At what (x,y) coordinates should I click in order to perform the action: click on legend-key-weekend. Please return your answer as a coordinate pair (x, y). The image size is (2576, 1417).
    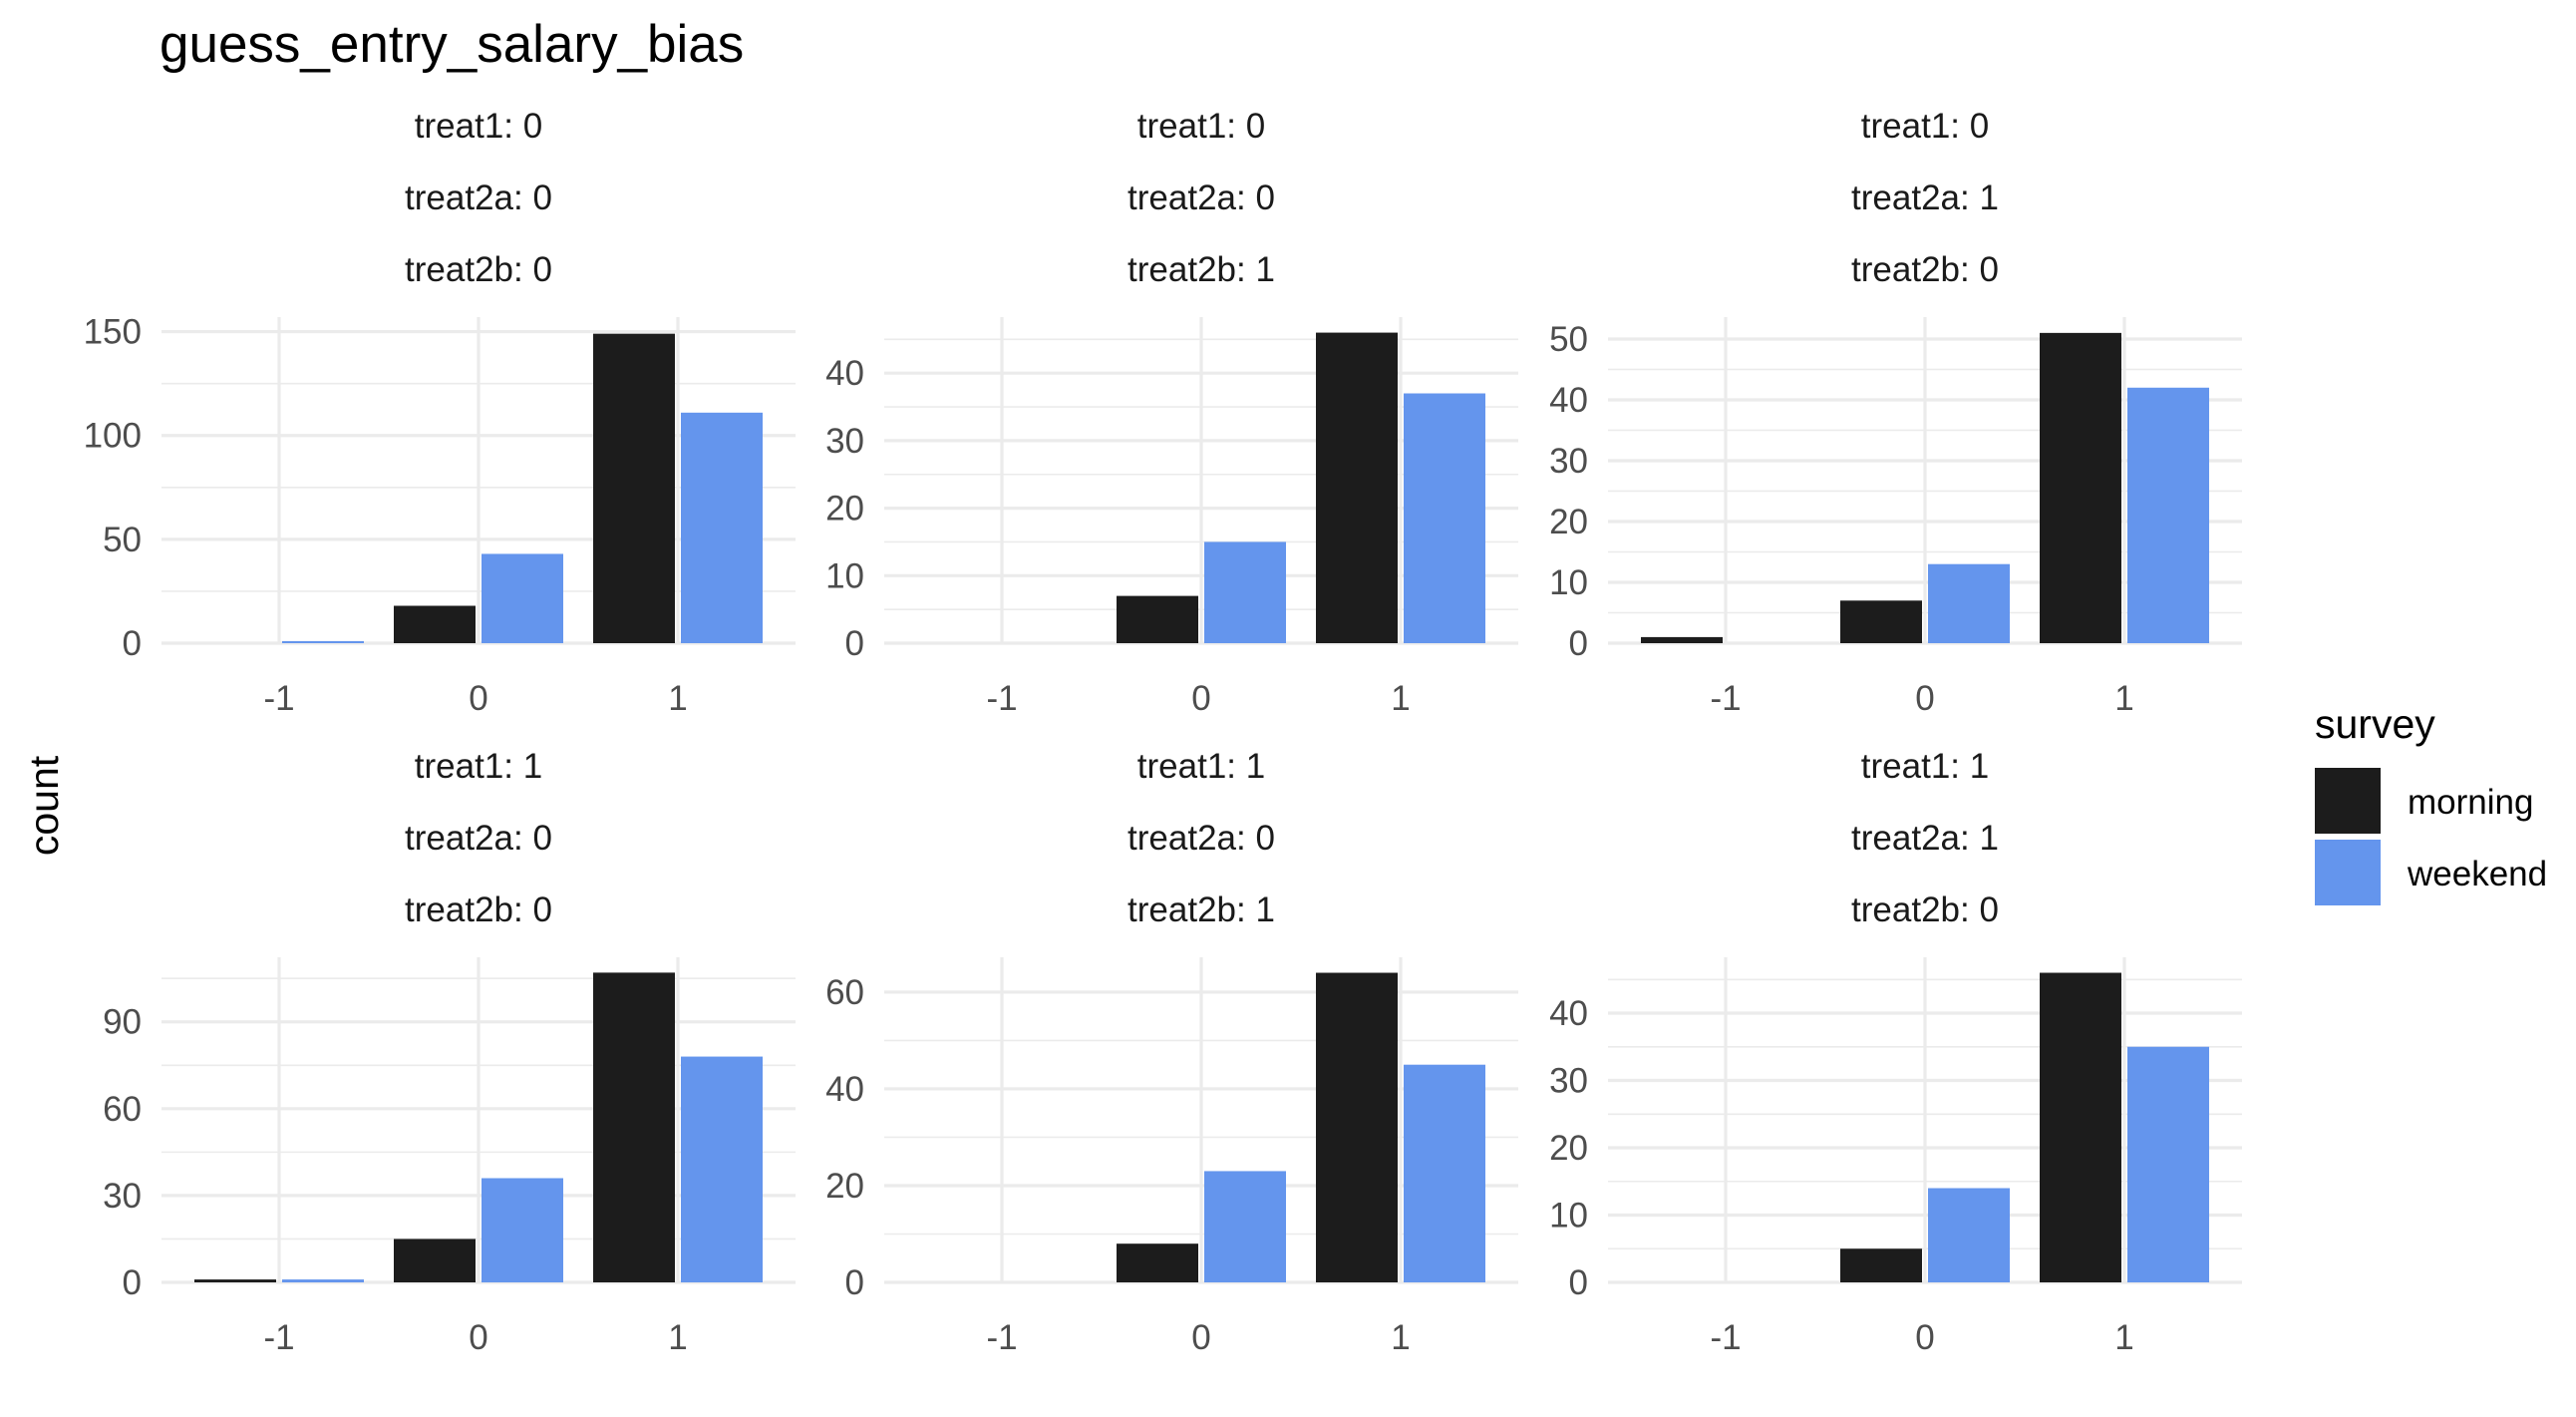
    Looking at the image, I should click on (2348, 872).